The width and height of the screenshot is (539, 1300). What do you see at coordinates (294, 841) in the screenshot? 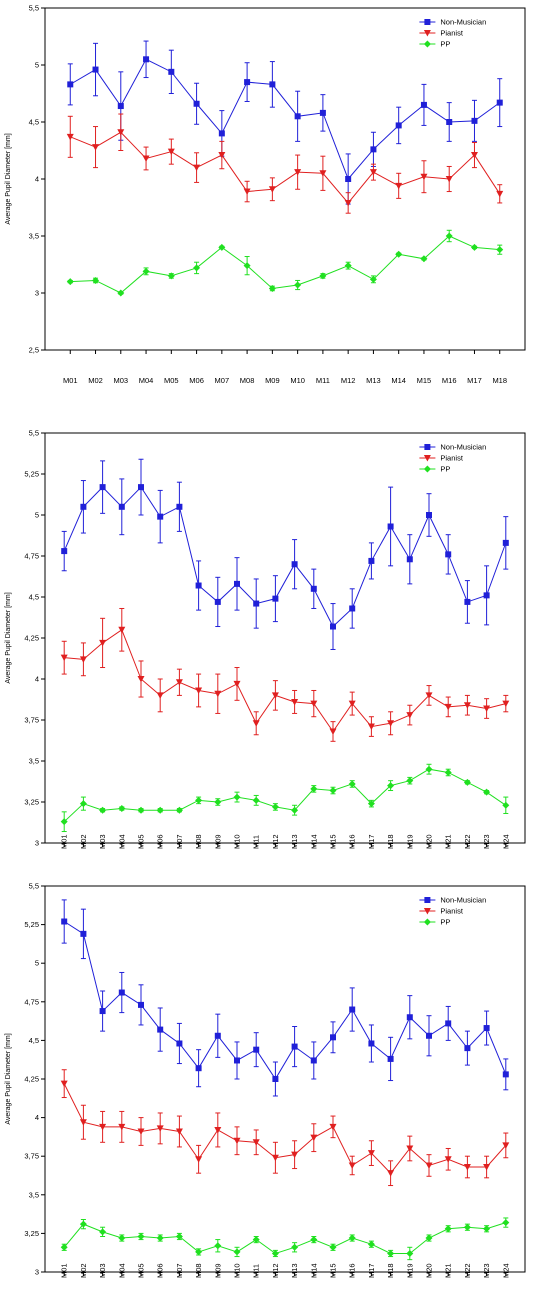
I see `x-tick-label: M13` at bounding box center [294, 841].